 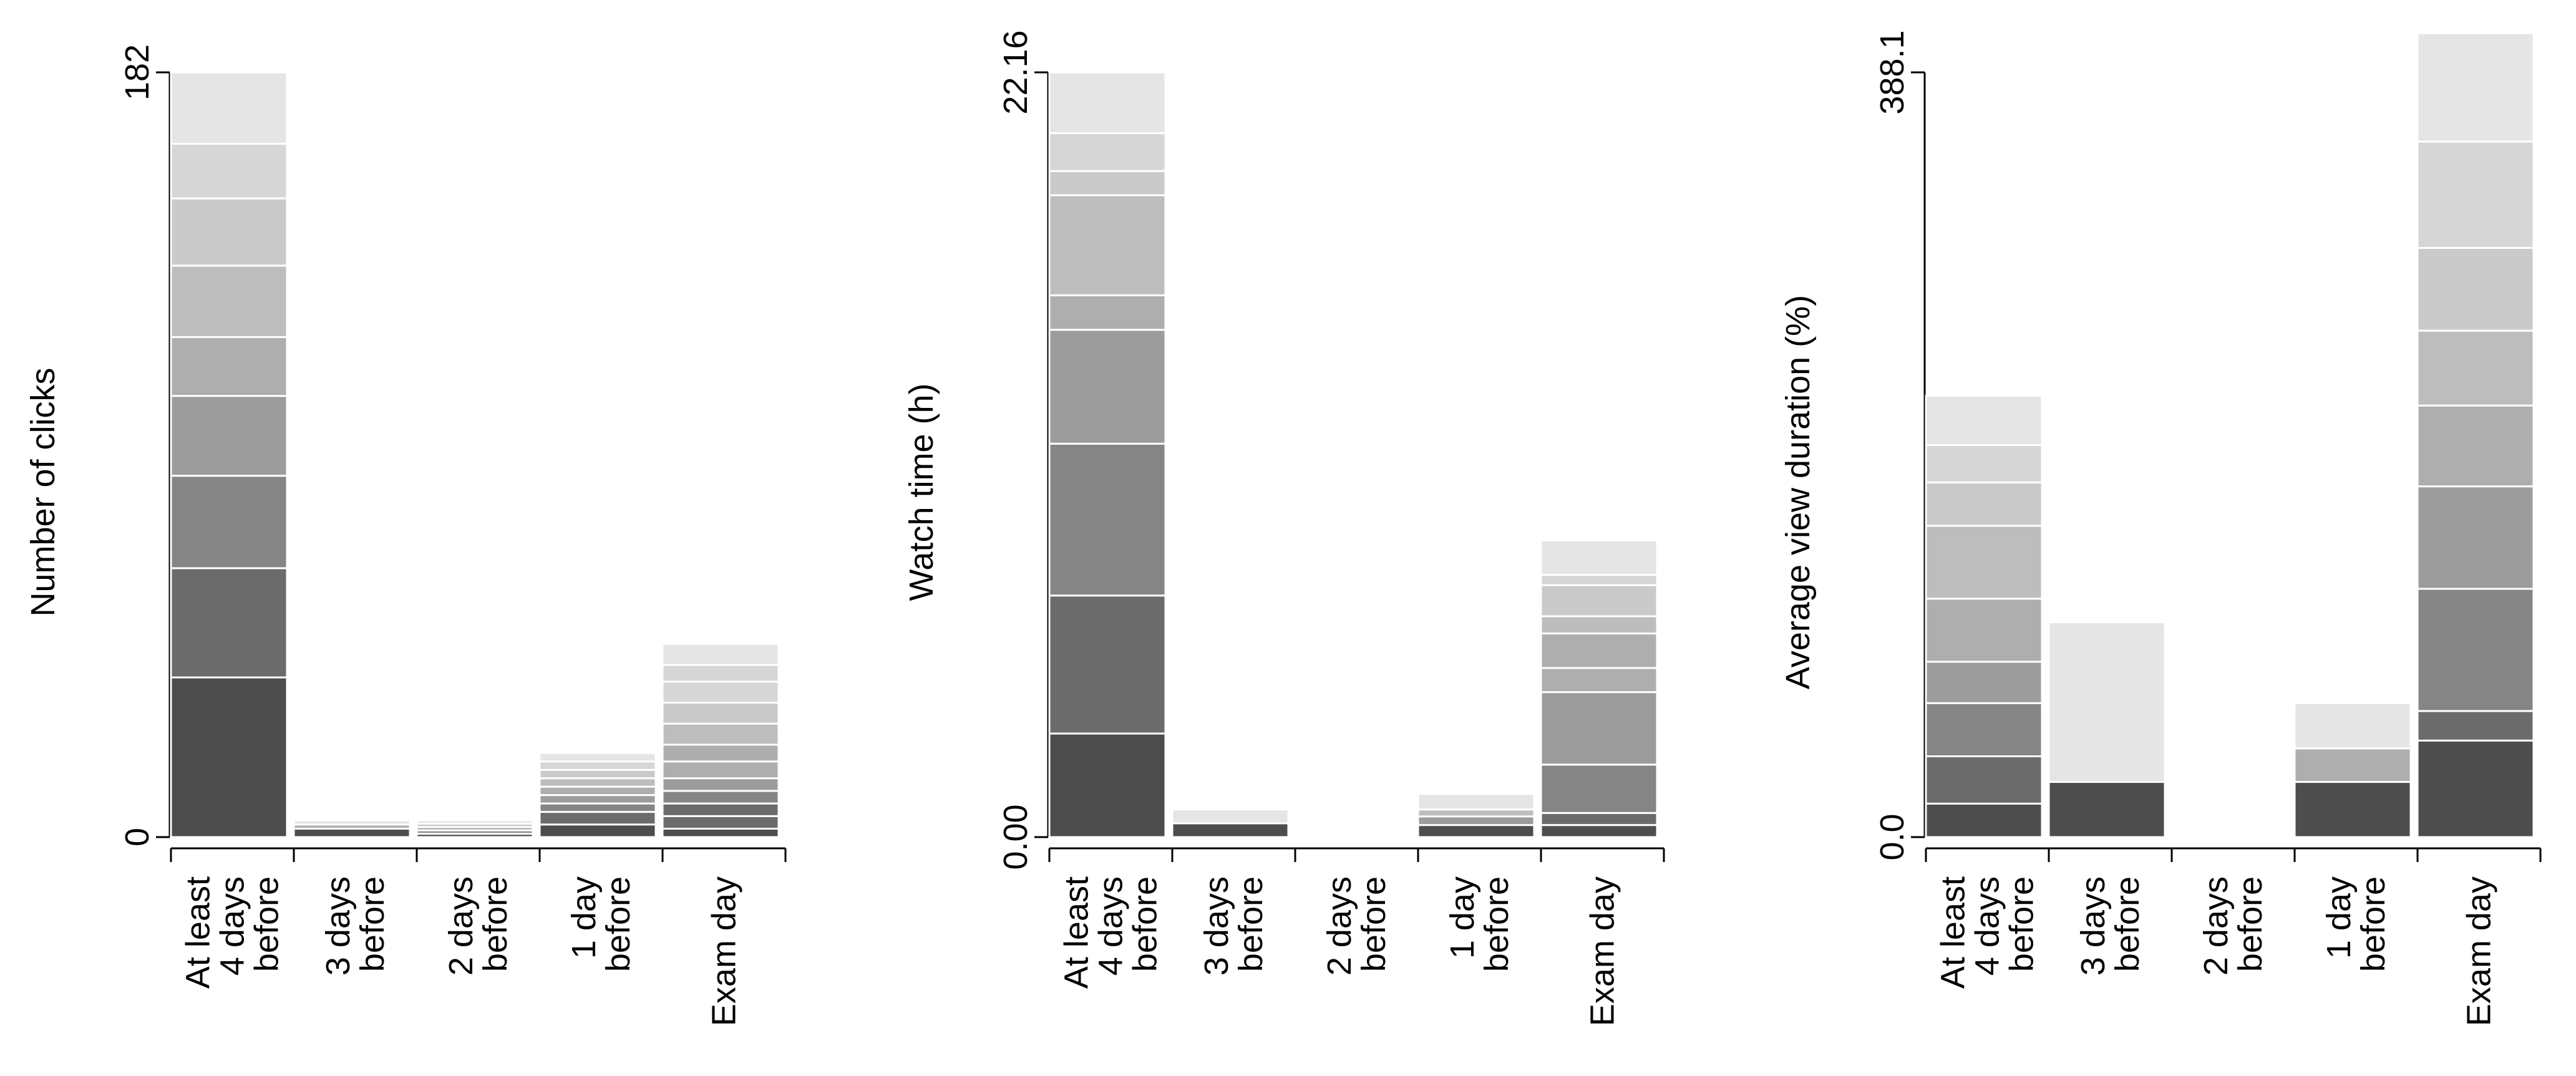 I want to click on y-tick-label: 182, so click(x=137, y=72).